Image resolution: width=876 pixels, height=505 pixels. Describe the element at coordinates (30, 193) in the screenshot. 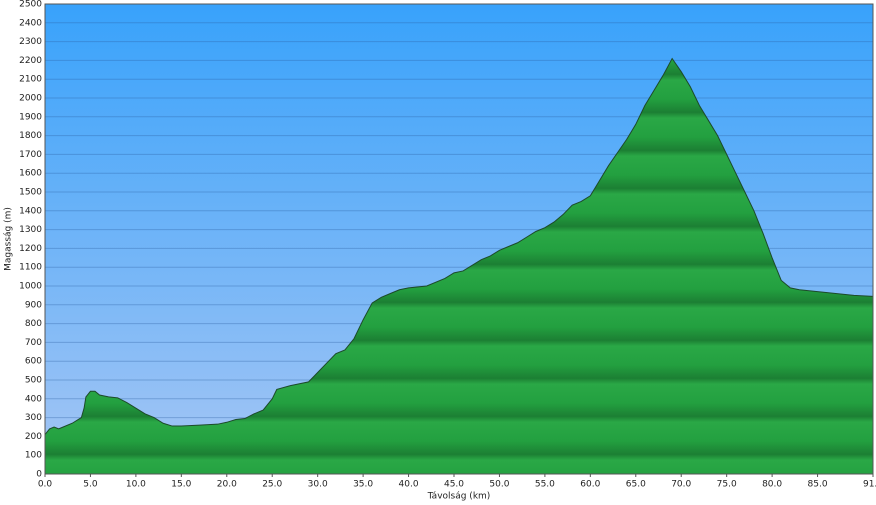

I see `y-tick-label: 1500` at that location.